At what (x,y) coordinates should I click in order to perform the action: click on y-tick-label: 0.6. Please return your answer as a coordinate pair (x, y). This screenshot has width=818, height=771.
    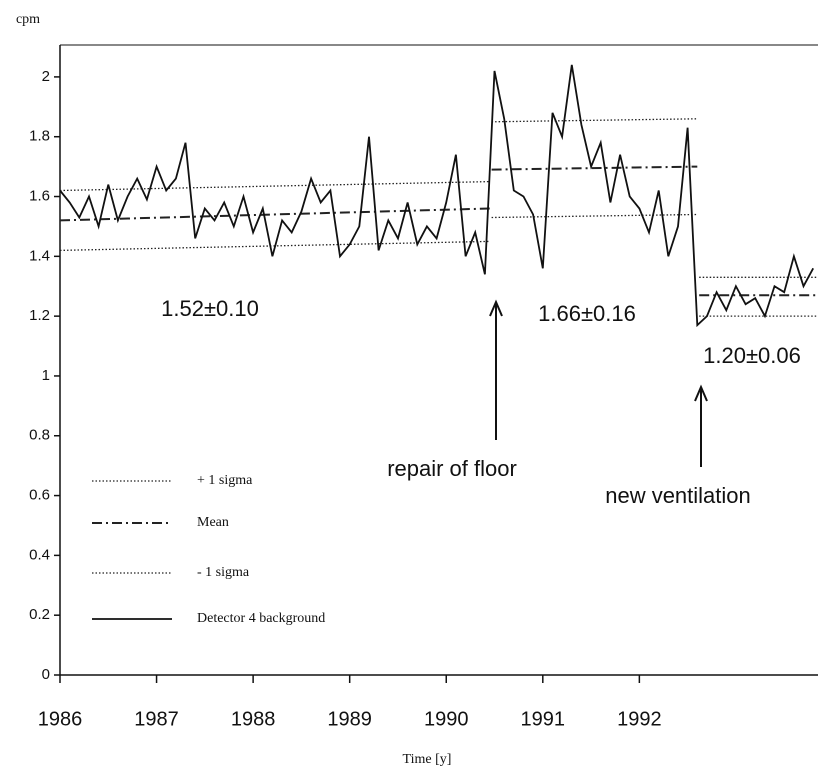
    Looking at the image, I should click on (39, 495).